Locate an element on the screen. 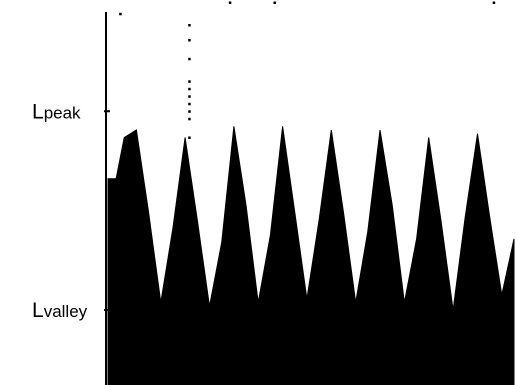 The image size is (516, 385). y-ticks-layer is located at coordinates (107, 210).